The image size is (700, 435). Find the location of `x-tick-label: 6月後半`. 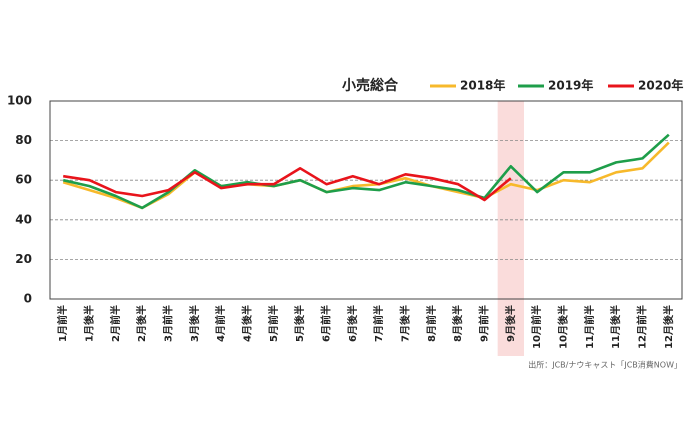

x-tick-label: 6月後半 is located at coordinates (352, 323).